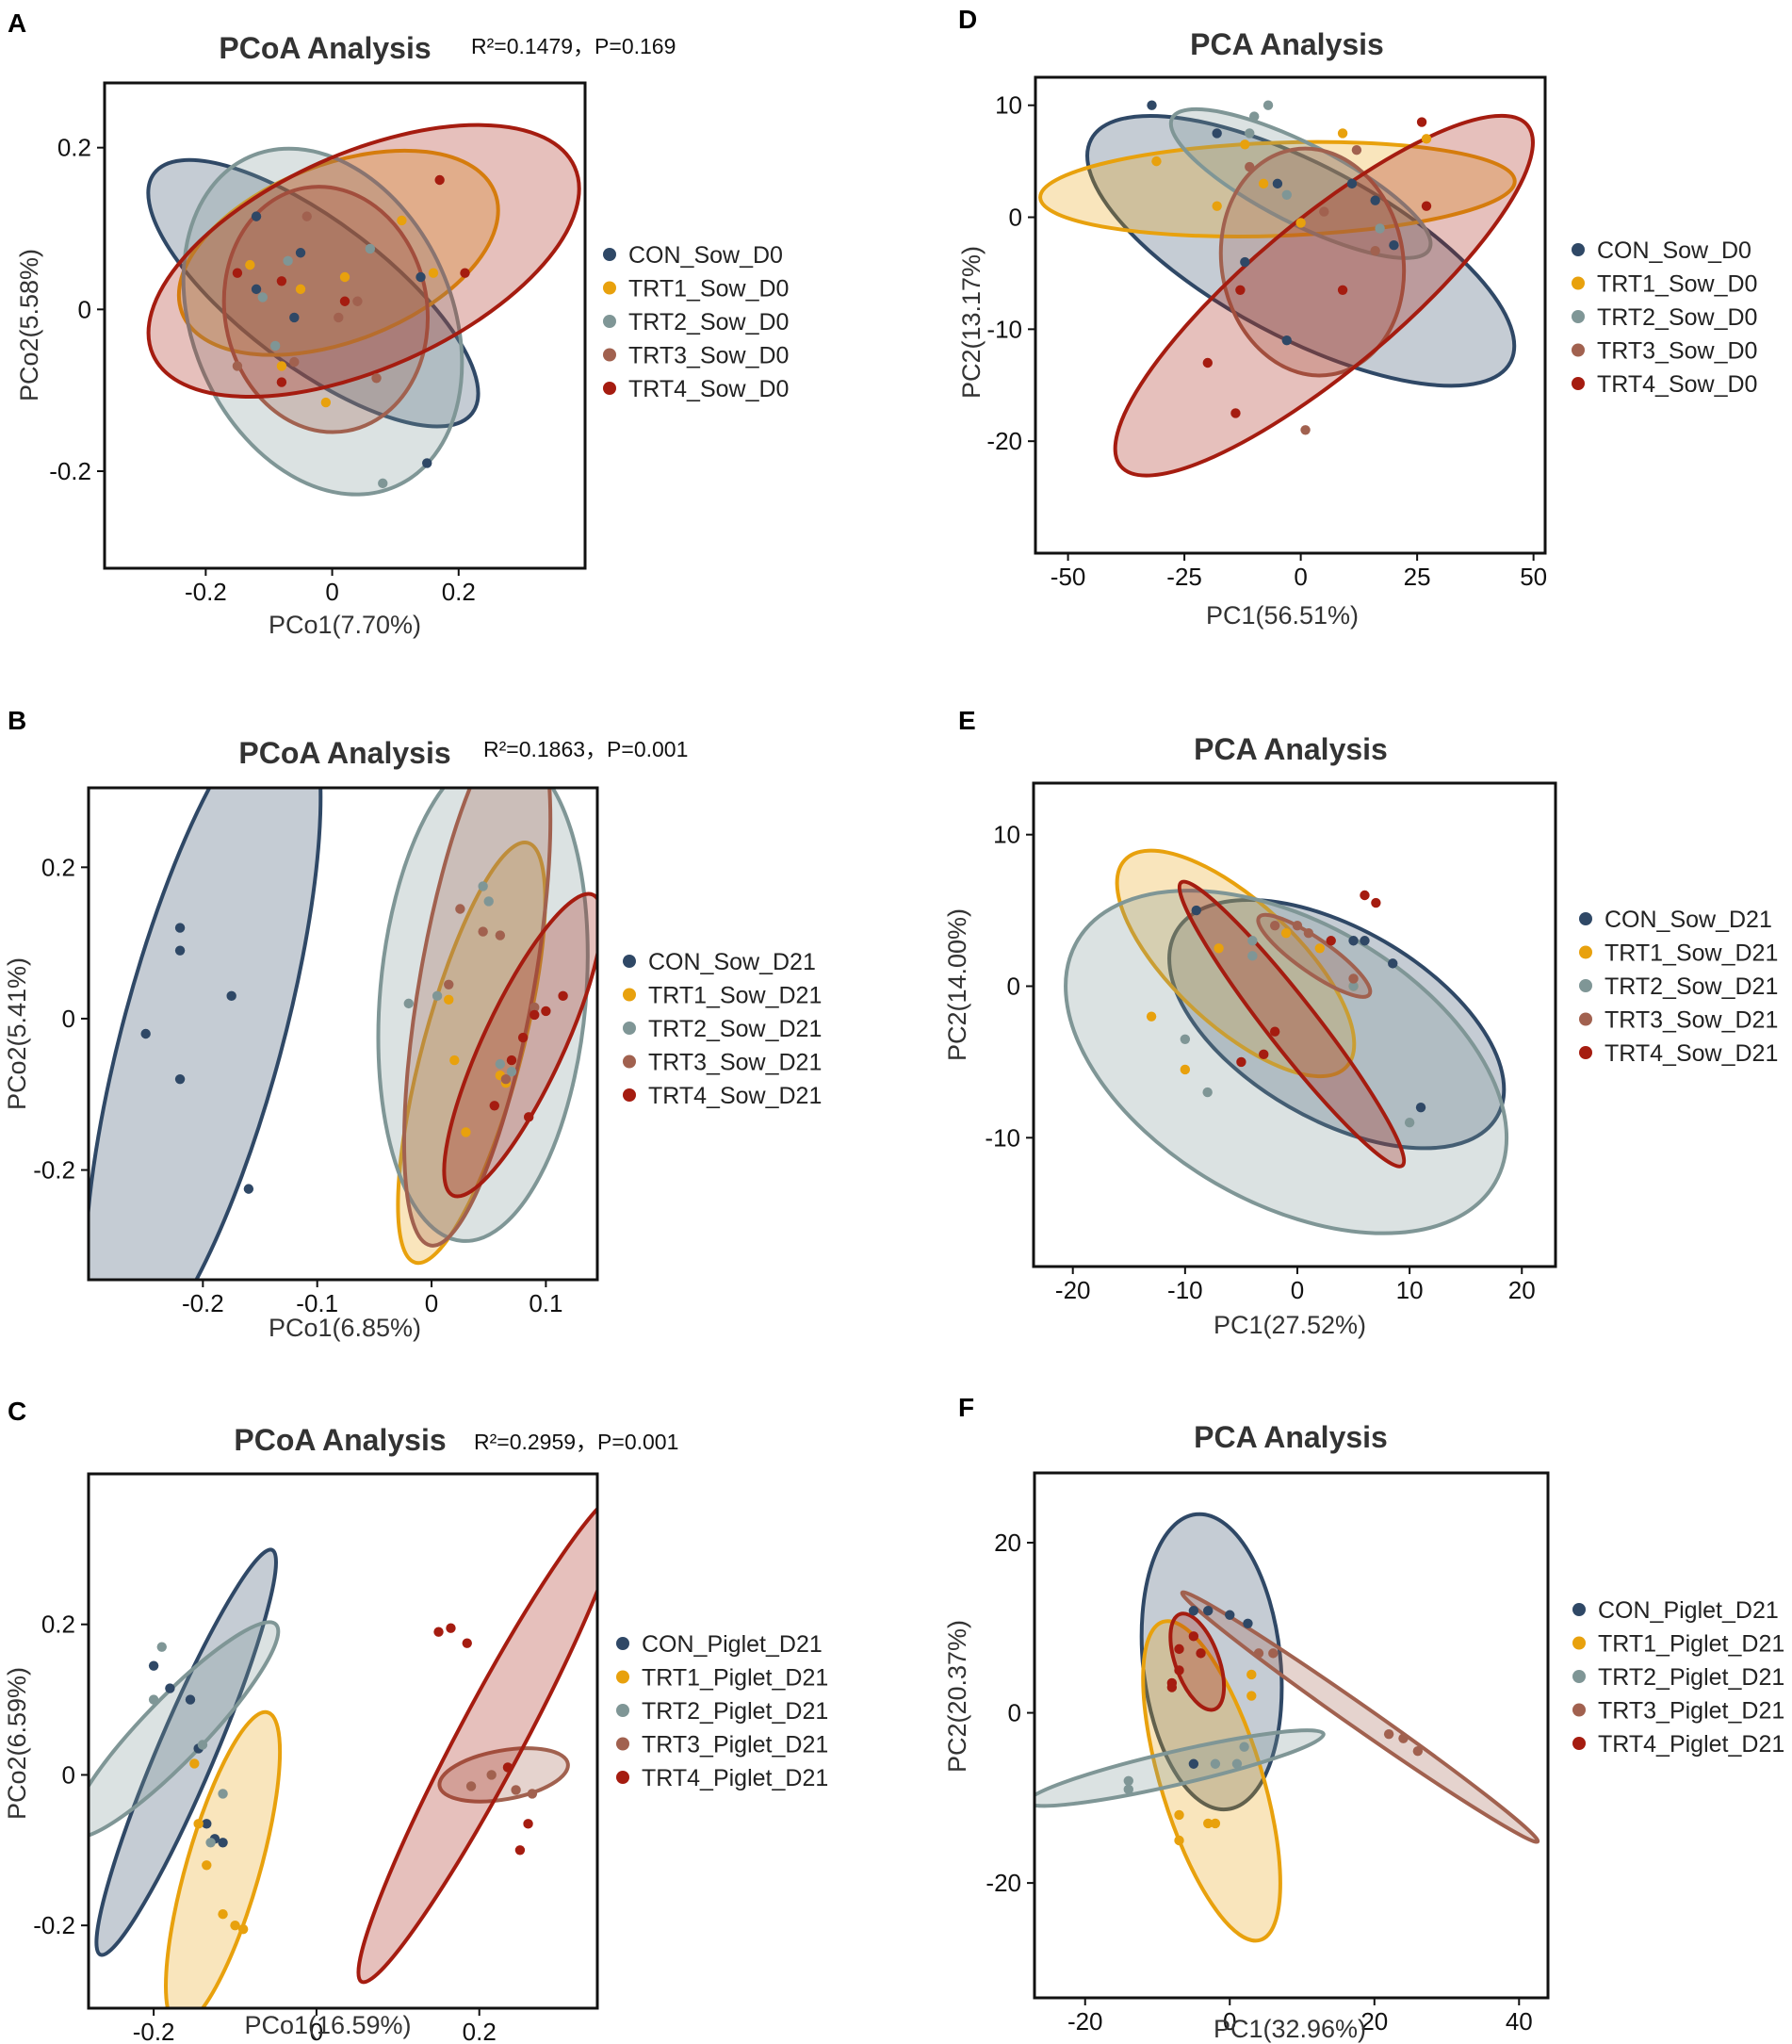 The width and height of the screenshot is (1792, 2044). I want to click on legend-entry: TRT1_Sow_D21, so click(735, 996).